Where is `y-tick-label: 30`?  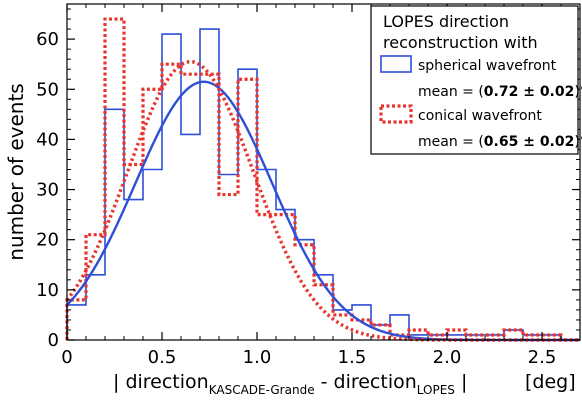
y-tick-label: 30 is located at coordinates (47, 190).